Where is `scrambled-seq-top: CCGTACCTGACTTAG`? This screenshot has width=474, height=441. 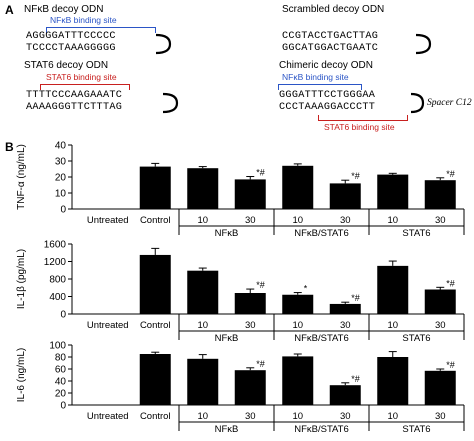
scrambled-seq-top: CCGTACCTGACTTAG is located at coordinates (330, 36).